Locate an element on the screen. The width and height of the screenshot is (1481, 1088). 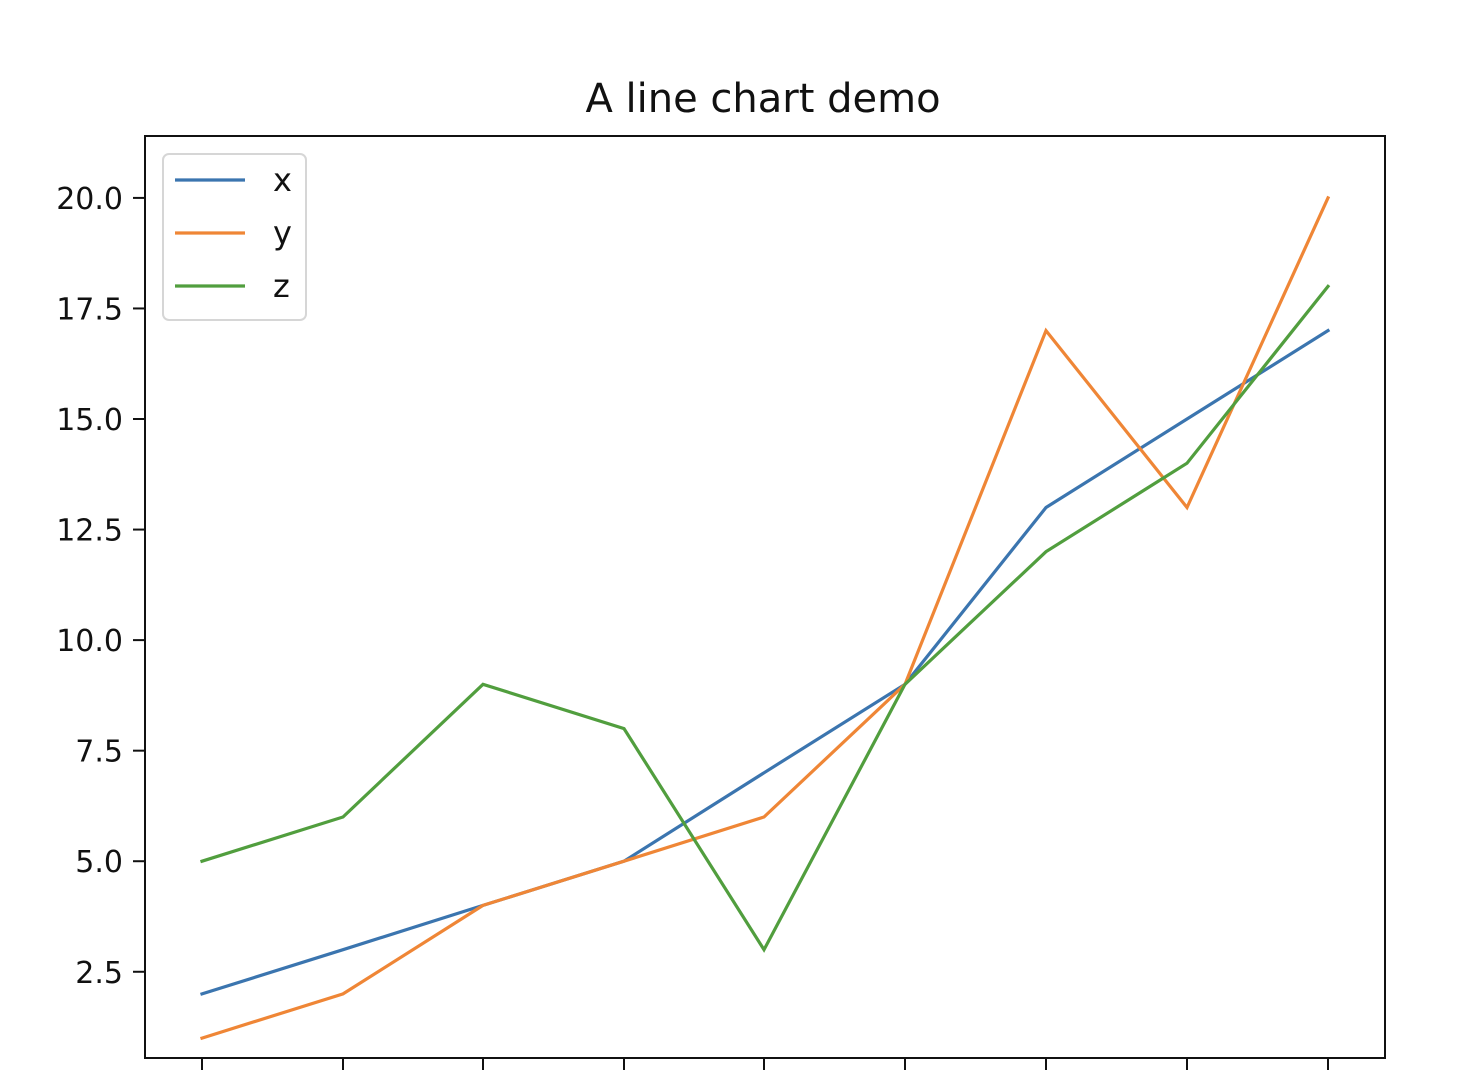
y-tick-label-4: 12.5 is located at coordinates (89, 531).